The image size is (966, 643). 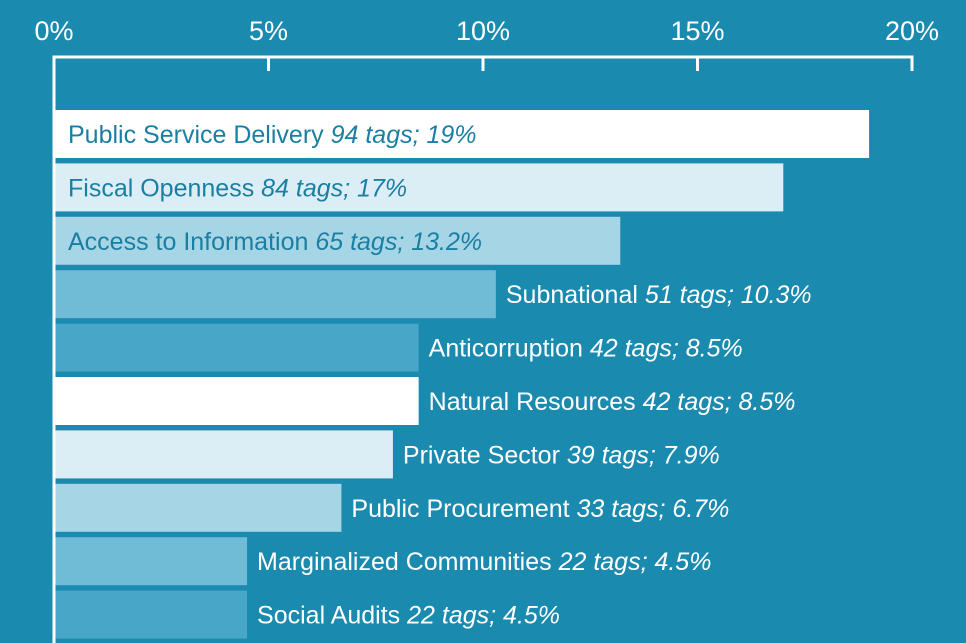 What do you see at coordinates (404, 135) in the screenshot?
I see `bar-value-label: 94 tags; 19%` at bounding box center [404, 135].